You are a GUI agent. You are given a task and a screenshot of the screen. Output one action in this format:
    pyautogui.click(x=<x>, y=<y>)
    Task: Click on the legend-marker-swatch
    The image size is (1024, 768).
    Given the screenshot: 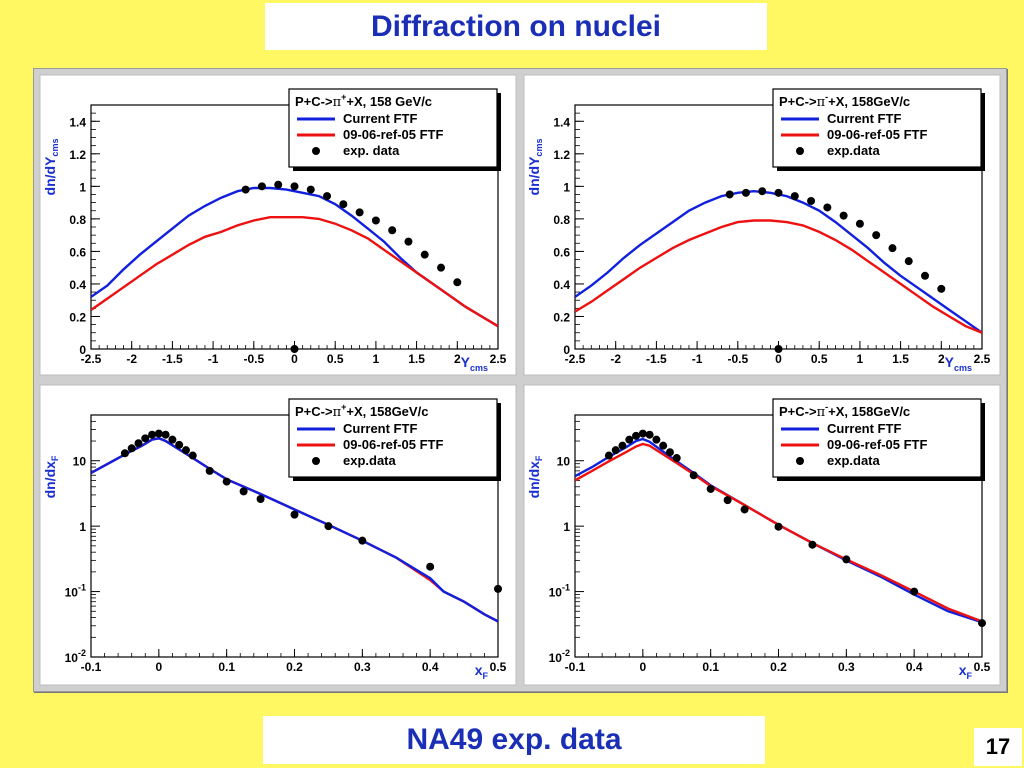 What is the action you would take?
    pyautogui.click(x=316, y=151)
    